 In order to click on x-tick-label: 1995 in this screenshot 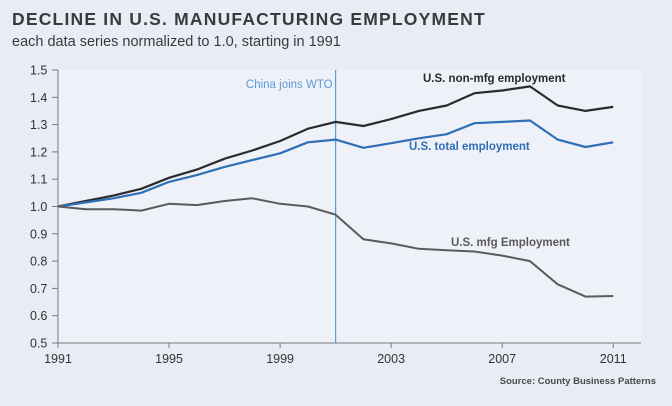, I will do `click(169, 359)`.